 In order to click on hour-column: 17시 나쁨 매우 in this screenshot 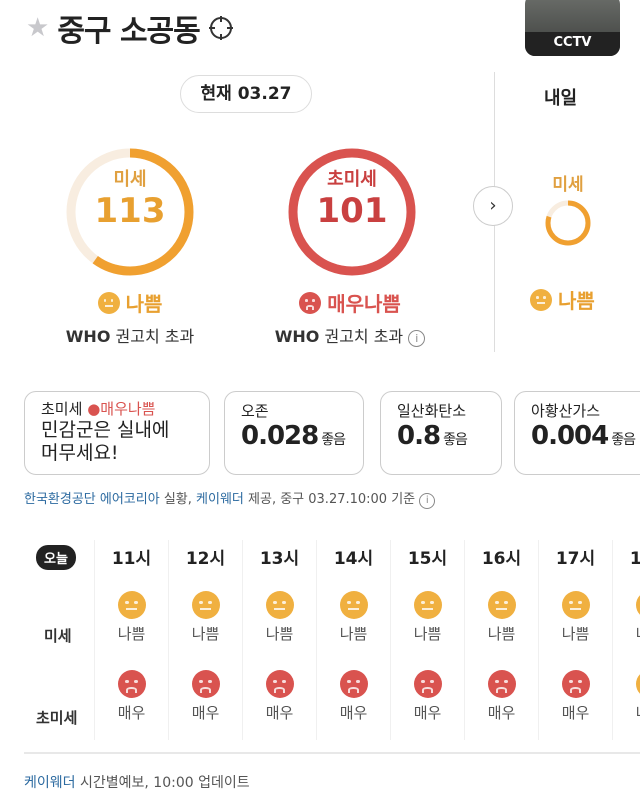, I will do `click(575, 640)`.